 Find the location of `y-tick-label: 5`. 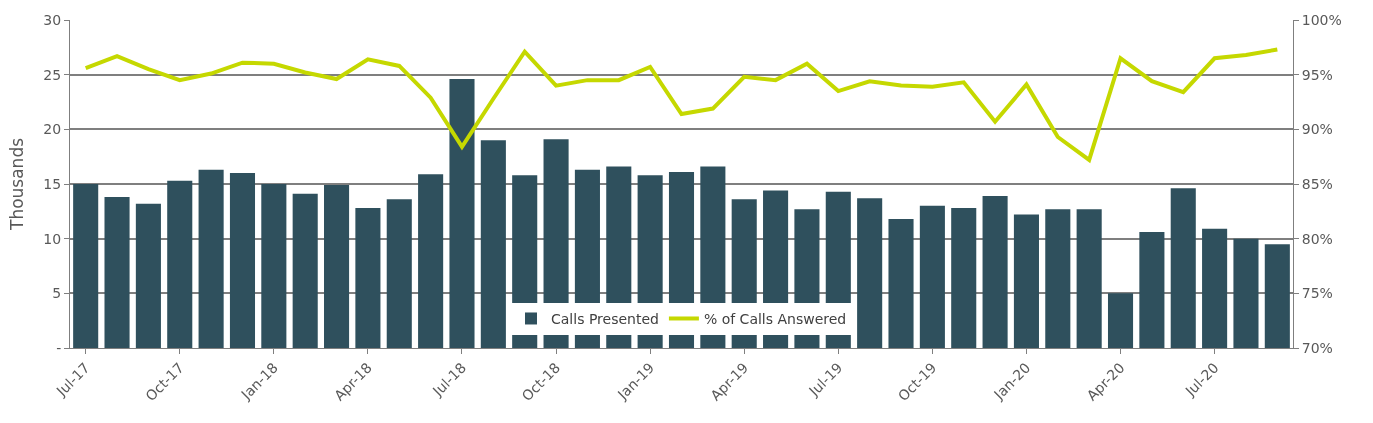

y-tick-label: 5 is located at coordinates (57, 293).